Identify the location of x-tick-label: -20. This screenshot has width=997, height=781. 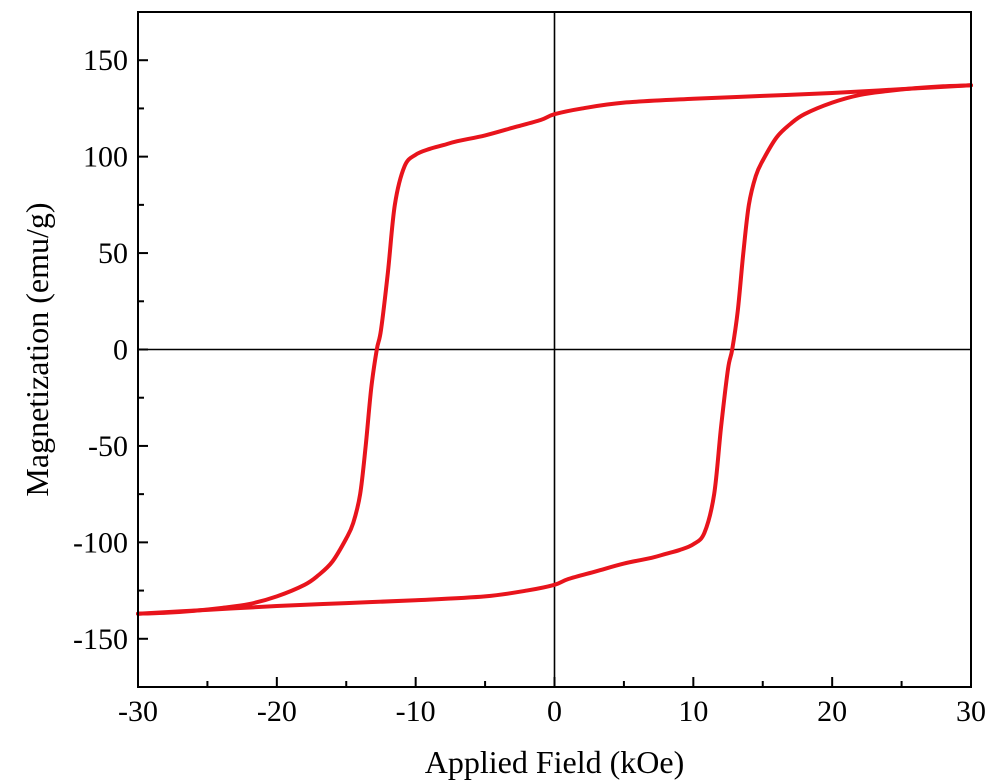
(277, 711).